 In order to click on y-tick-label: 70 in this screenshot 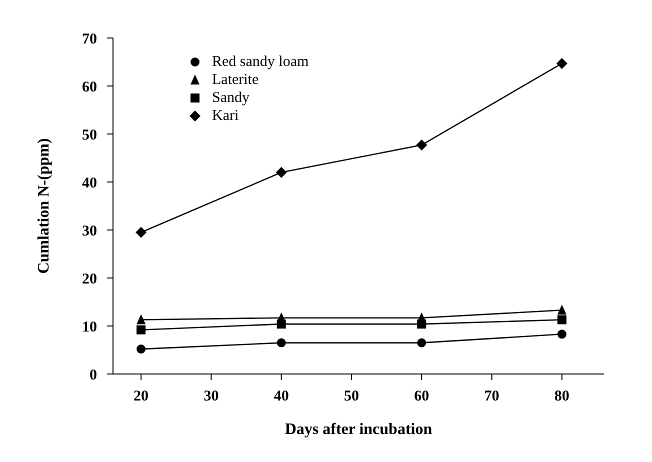, I will do `click(89, 39)`.